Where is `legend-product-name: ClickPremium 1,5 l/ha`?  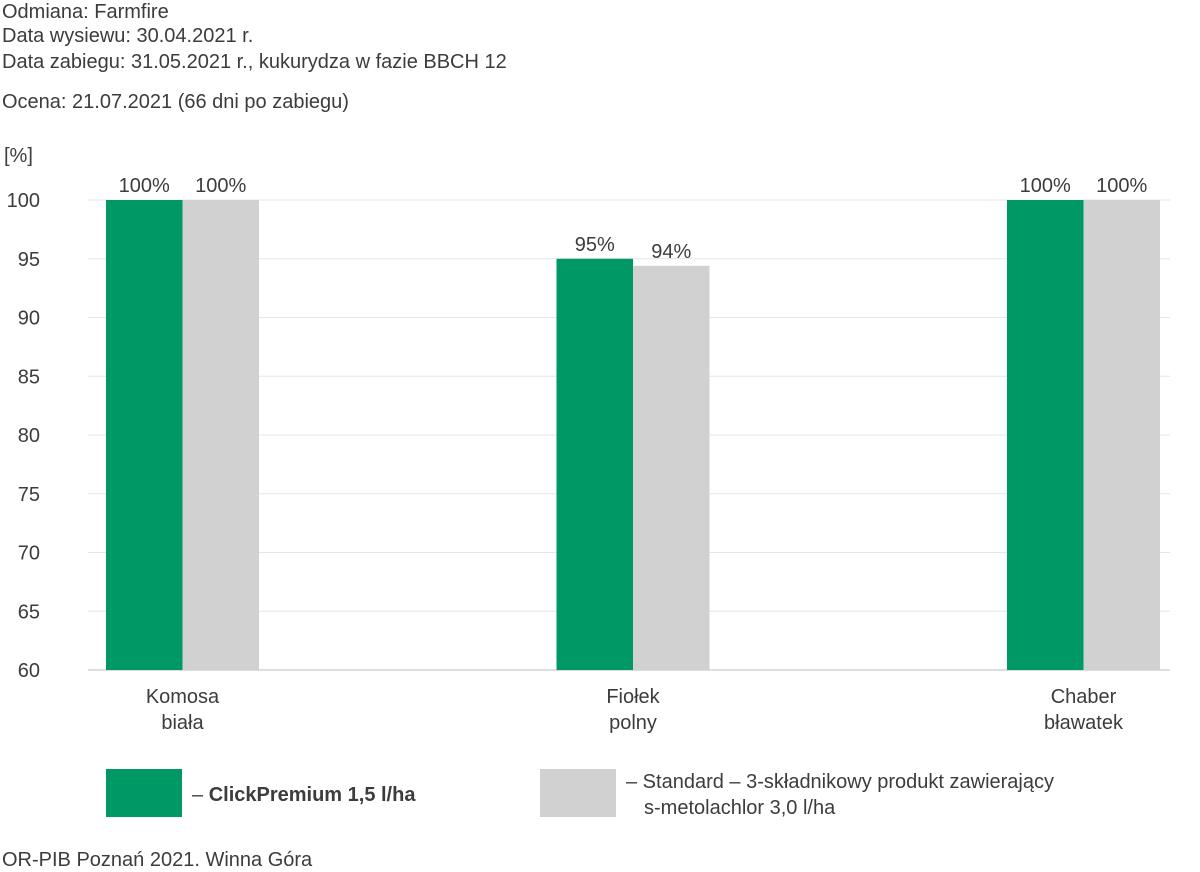 legend-product-name: ClickPremium 1,5 l/ha is located at coordinates (312, 795).